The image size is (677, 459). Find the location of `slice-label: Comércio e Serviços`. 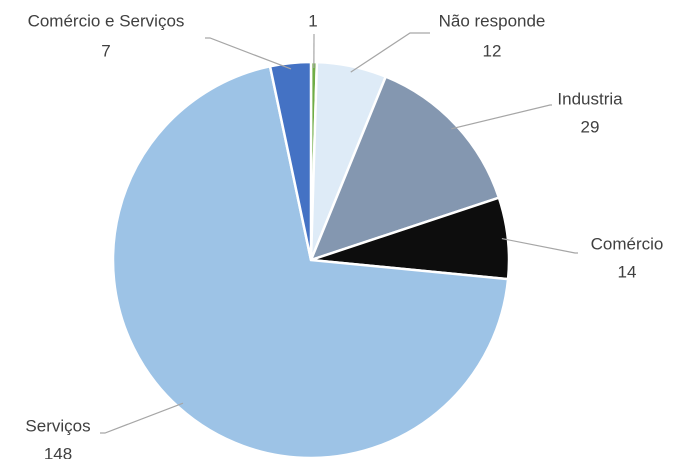

slice-label: Comércio e Serviços is located at coordinates (106, 20).